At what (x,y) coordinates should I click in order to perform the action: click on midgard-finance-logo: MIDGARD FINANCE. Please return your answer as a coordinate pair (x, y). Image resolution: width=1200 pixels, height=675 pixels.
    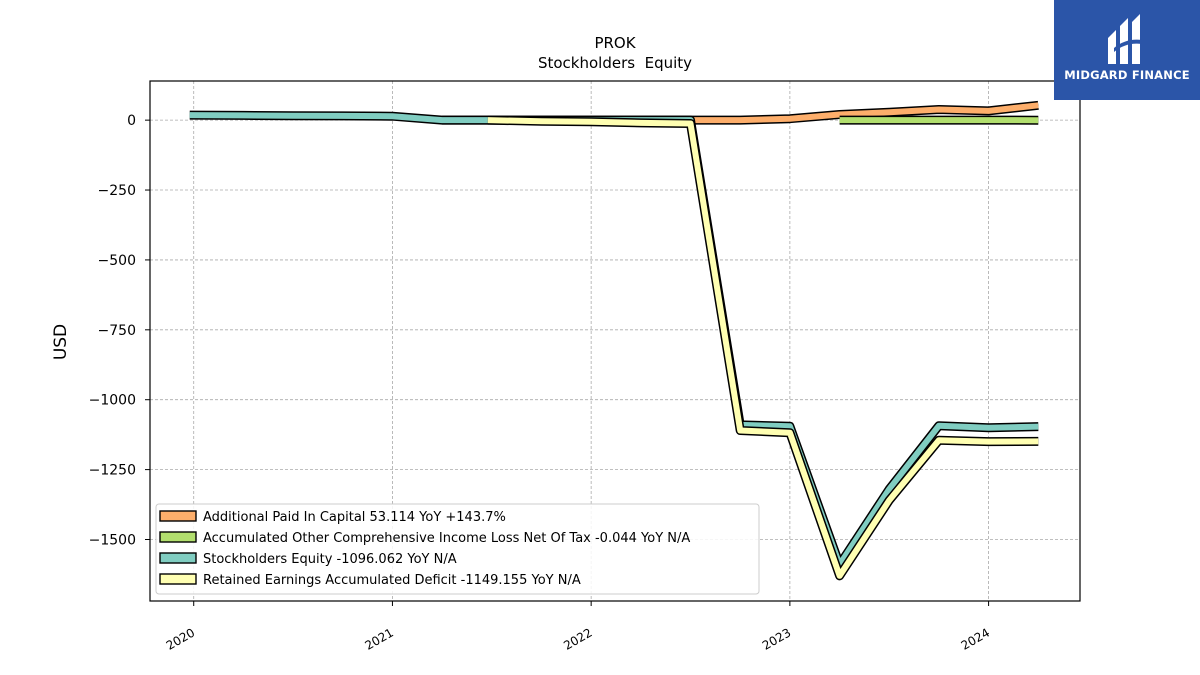
    Looking at the image, I should click on (1127, 50).